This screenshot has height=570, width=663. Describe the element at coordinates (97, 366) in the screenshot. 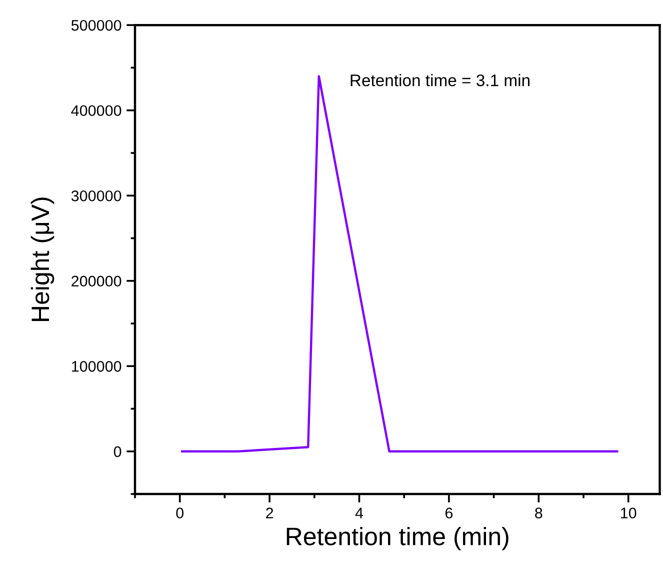

I see `y-tick-label: 100000` at that location.